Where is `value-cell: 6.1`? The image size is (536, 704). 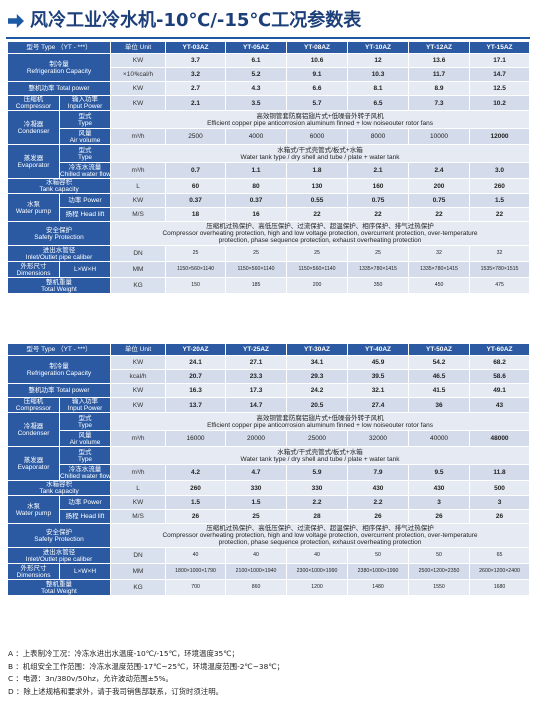 value-cell: 6.1 is located at coordinates (256, 60).